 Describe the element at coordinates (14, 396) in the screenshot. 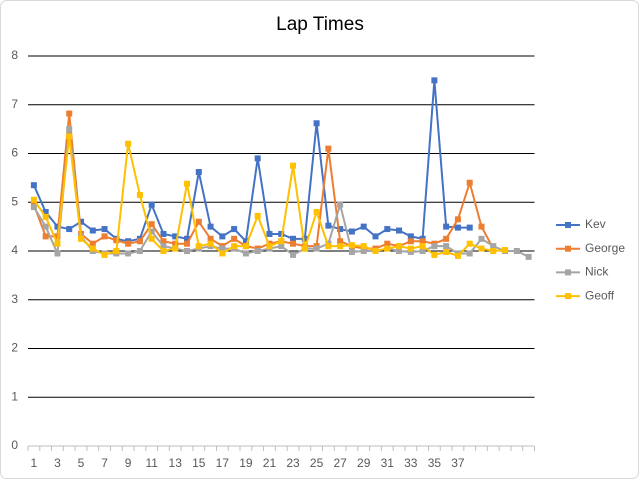

I see `y-tick-label: 1` at that location.